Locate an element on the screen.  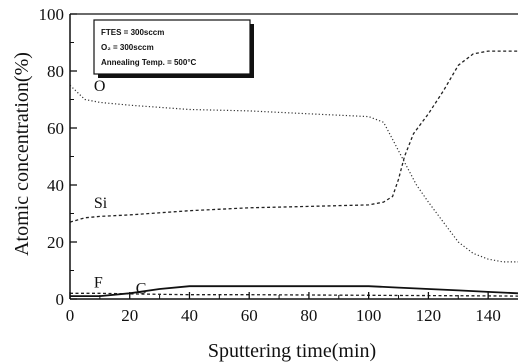
y-tick-label: 20 is located at coordinates (55, 242).